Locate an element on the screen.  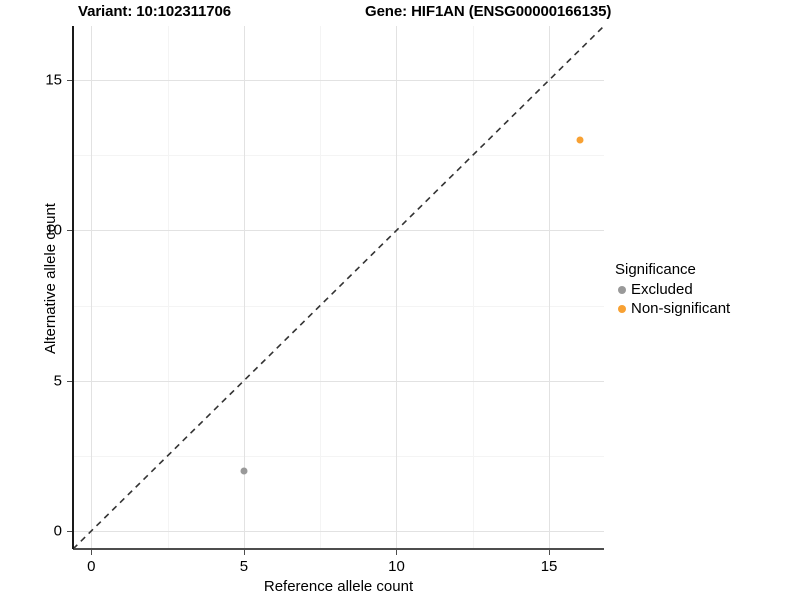
data-point-non-significant is located at coordinates (580, 140).